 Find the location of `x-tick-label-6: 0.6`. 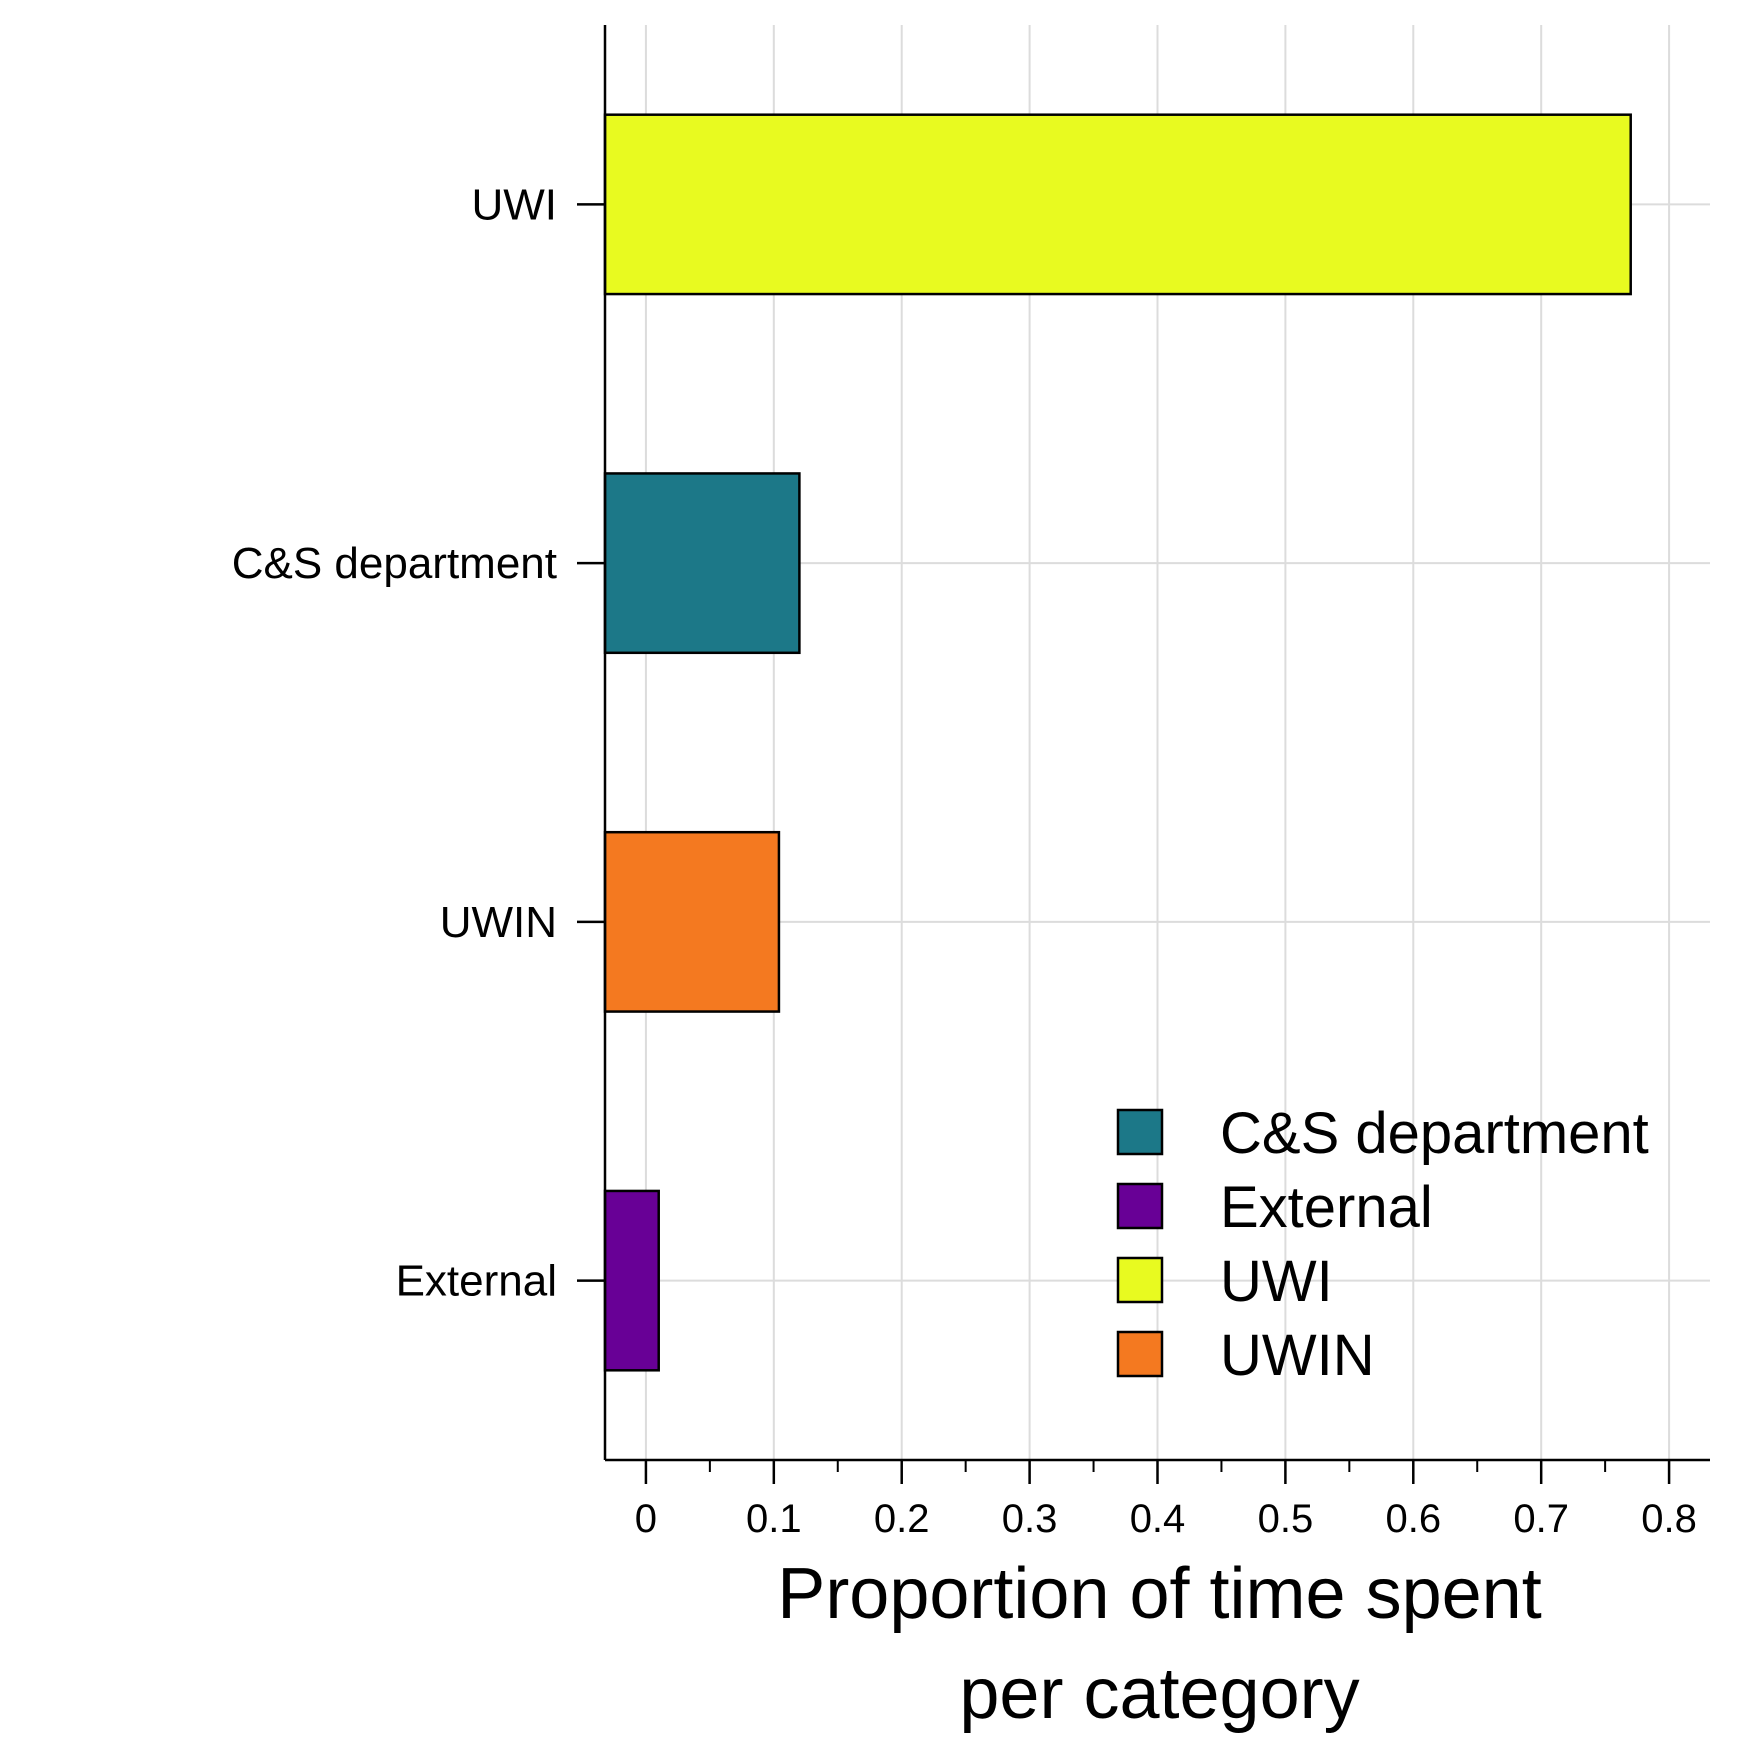

x-tick-label-6: 0.6 is located at coordinates (1413, 1519).